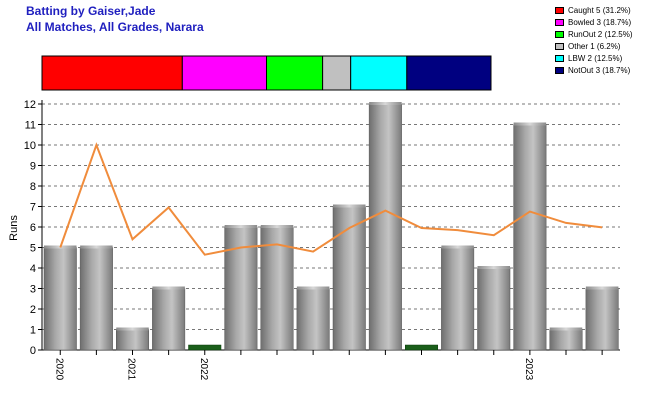 This screenshot has width=650, height=400. I want to click on legend-label-lbw: LBW 2 (12.5%), so click(595, 58).